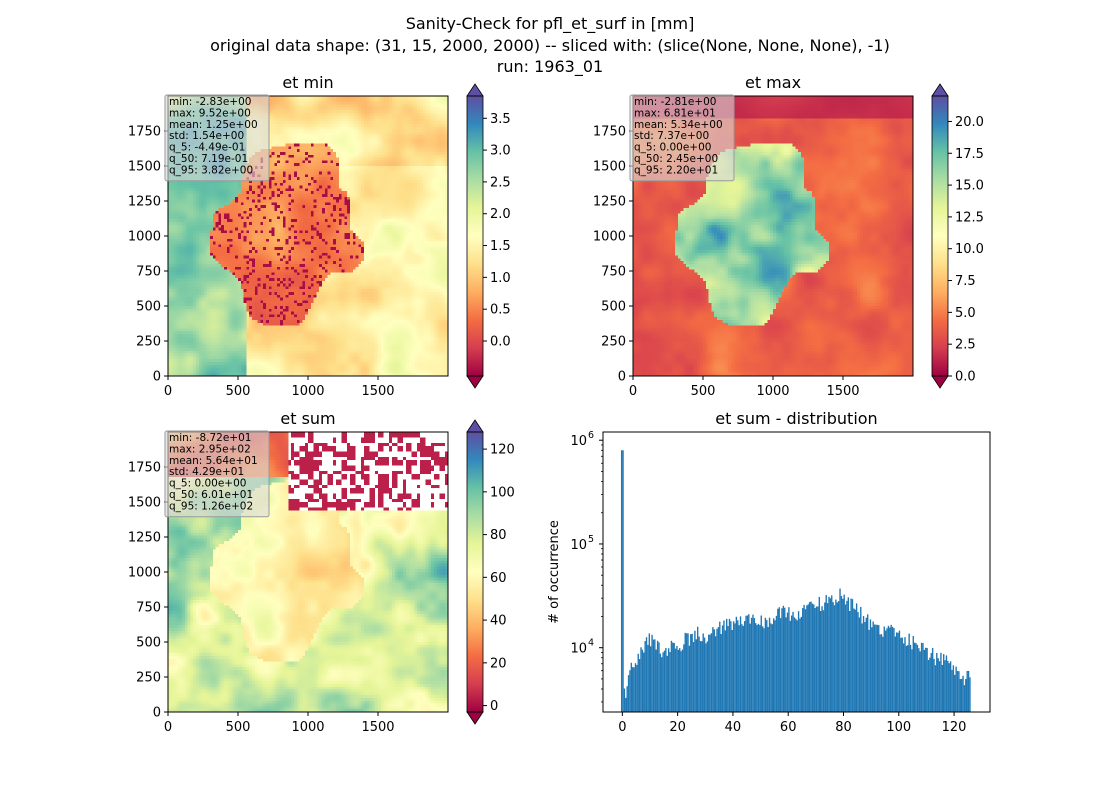 The height and width of the screenshot is (800, 1100). Describe the element at coordinates (676, 170) in the screenshot. I see `stats-line: q_95: 2.20e+01` at that location.